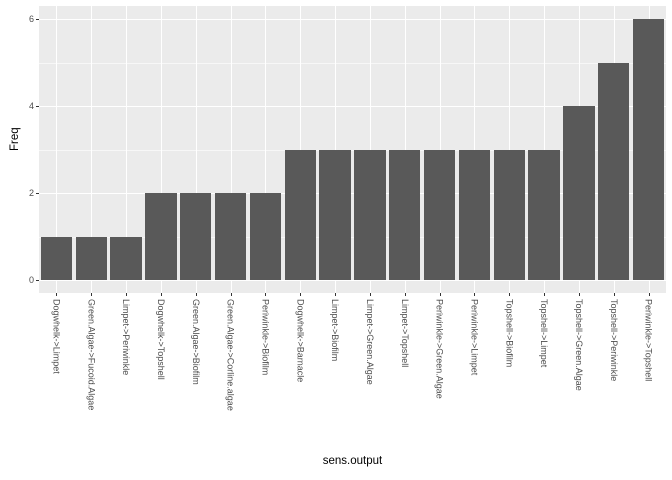 The height and width of the screenshot is (480, 672). Describe the element at coordinates (352, 461) in the screenshot. I see `x-axis-title: sens.output` at that location.